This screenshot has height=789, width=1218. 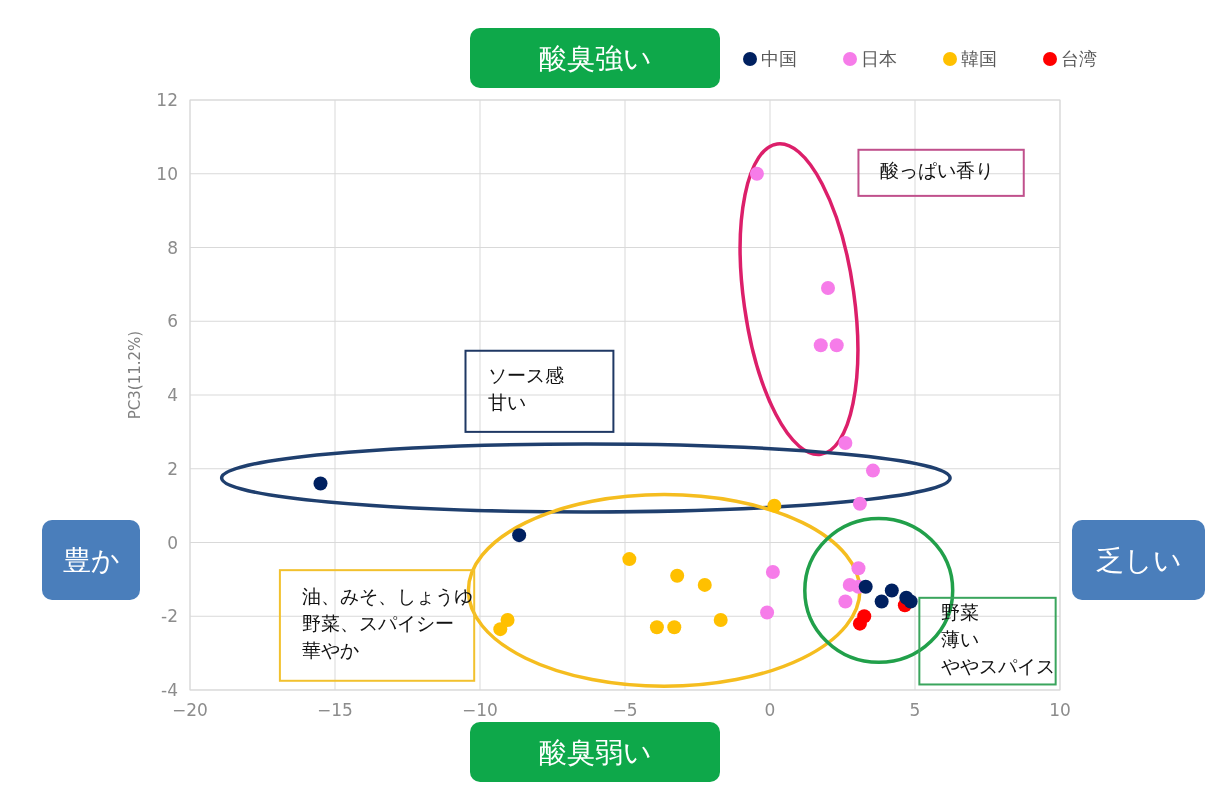 I want to click on text: 酸臭強い, so click(x=595, y=59).